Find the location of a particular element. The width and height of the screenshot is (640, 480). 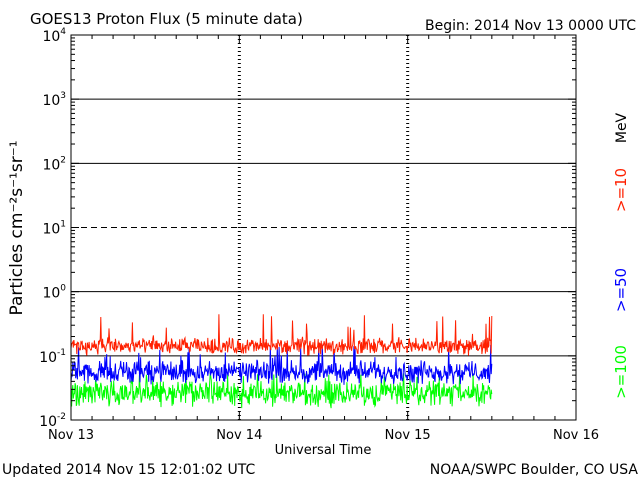

y-tick-label-6: 10⁻² is located at coordinates (52, 421).